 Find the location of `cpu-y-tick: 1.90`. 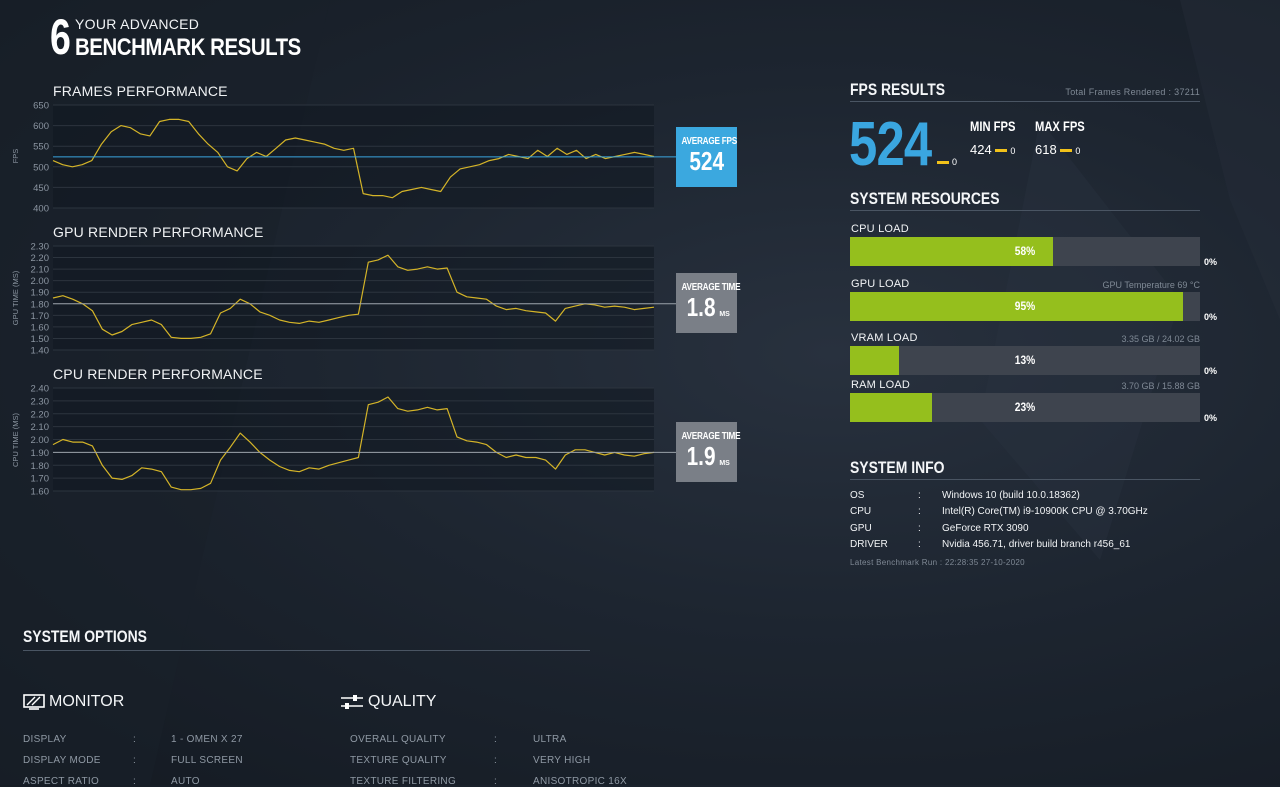

cpu-y-tick: 1.90 is located at coordinates (40, 453).